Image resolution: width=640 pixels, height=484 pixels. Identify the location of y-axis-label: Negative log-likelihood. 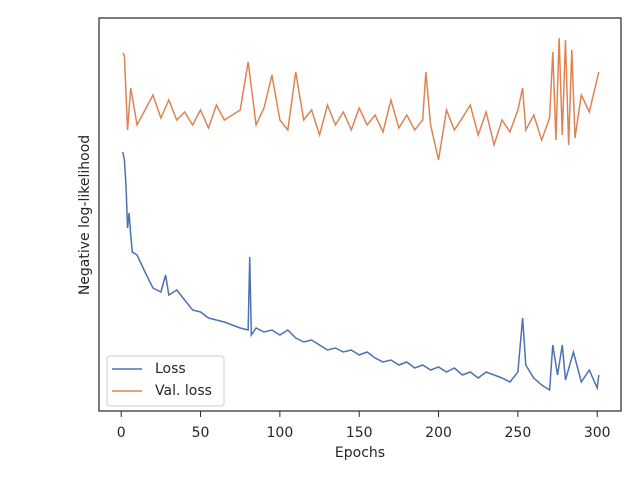
(85, 215).